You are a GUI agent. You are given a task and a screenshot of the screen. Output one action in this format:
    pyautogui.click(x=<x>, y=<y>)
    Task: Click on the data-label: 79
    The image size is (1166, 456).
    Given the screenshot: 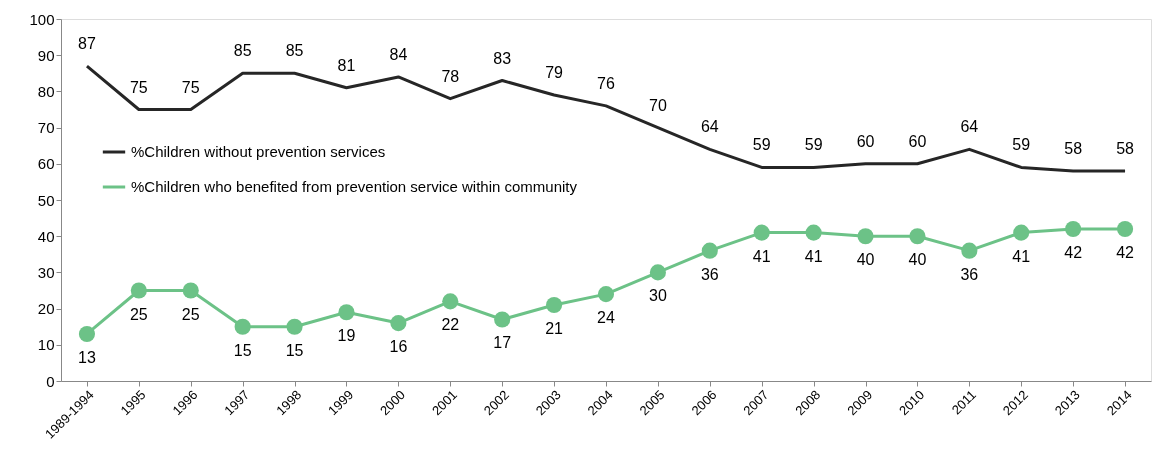 What is the action you would take?
    pyautogui.click(x=554, y=73)
    